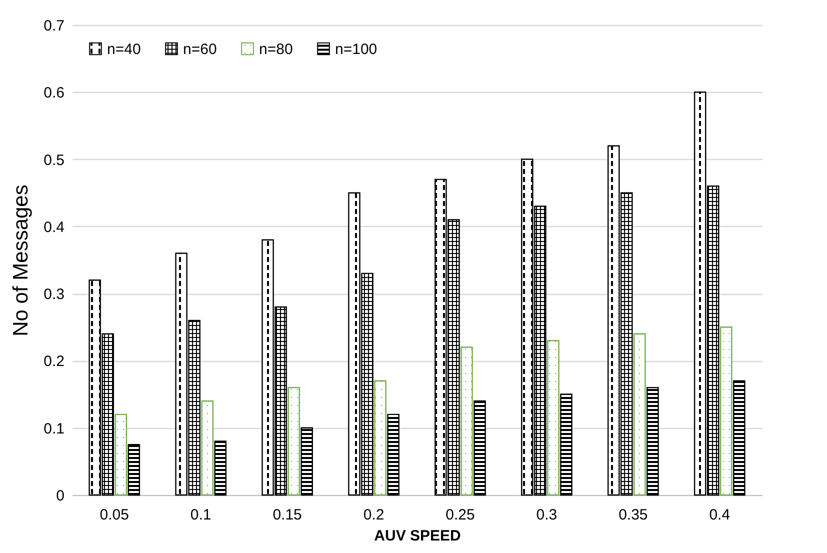 The height and width of the screenshot is (553, 827). What do you see at coordinates (54, 93) in the screenshot?
I see `y-tick-label: 0.6` at bounding box center [54, 93].